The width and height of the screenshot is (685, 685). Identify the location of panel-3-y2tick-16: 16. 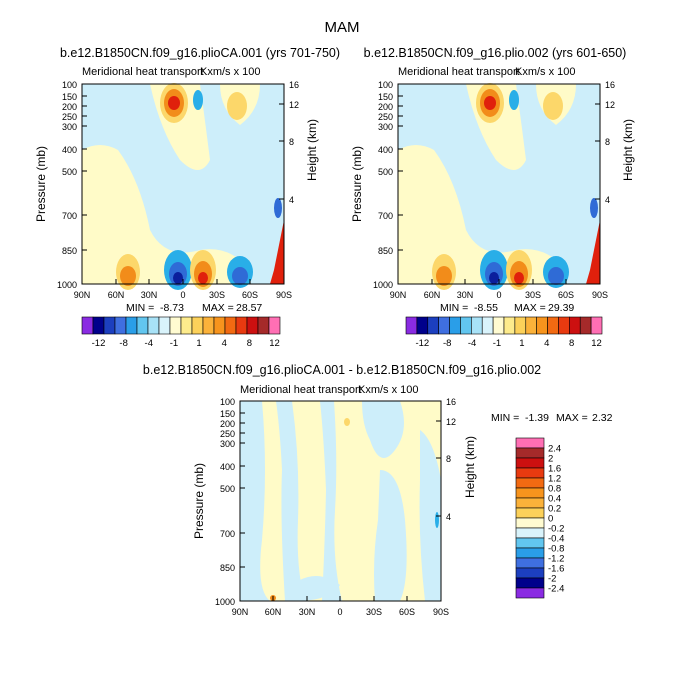
(446, 402).